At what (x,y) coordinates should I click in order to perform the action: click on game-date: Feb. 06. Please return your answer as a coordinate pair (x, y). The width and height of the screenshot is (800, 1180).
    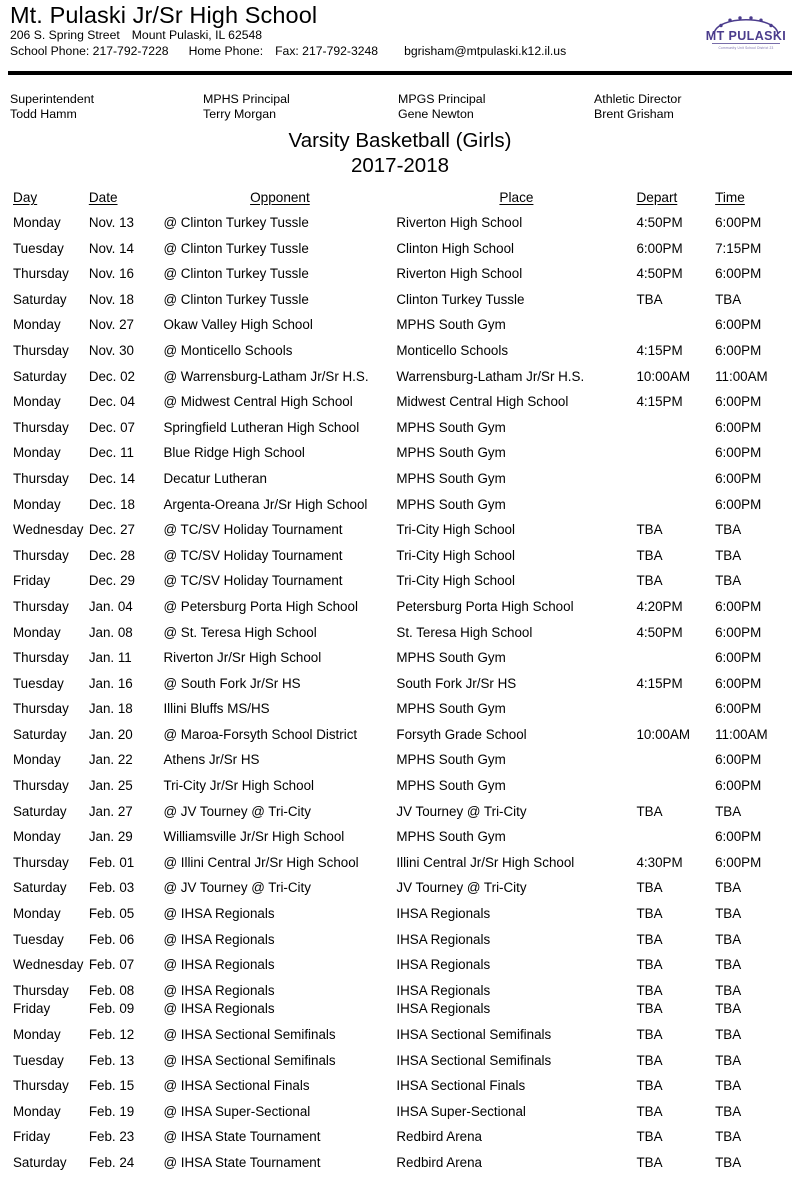
    Looking at the image, I should click on (111, 939).